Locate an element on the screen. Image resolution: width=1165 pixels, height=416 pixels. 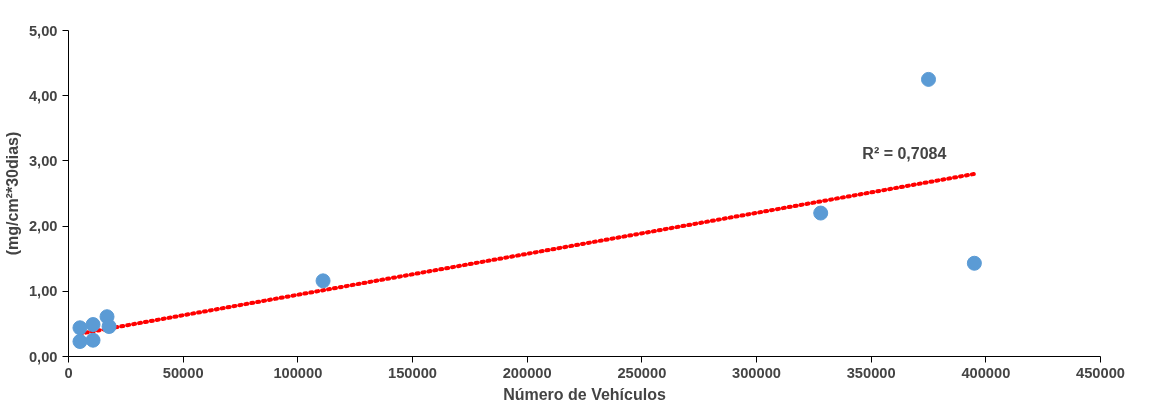
x-tick-label: 350000 is located at coordinates (871, 372).